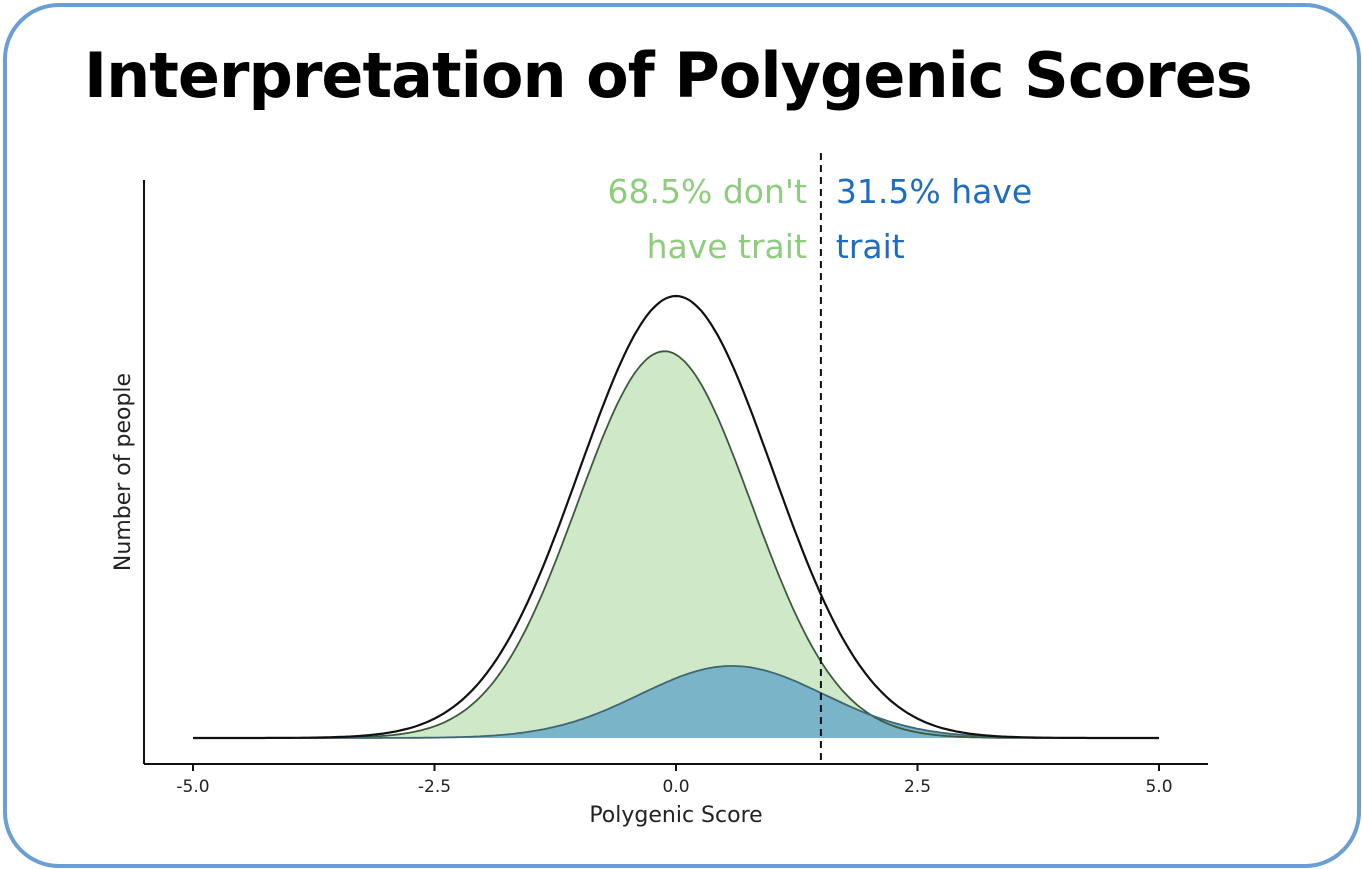 This screenshot has height=869, width=1362. Describe the element at coordinates (917, 787) in the screenshot. I see `x-tick-label: 2.5` at that location.